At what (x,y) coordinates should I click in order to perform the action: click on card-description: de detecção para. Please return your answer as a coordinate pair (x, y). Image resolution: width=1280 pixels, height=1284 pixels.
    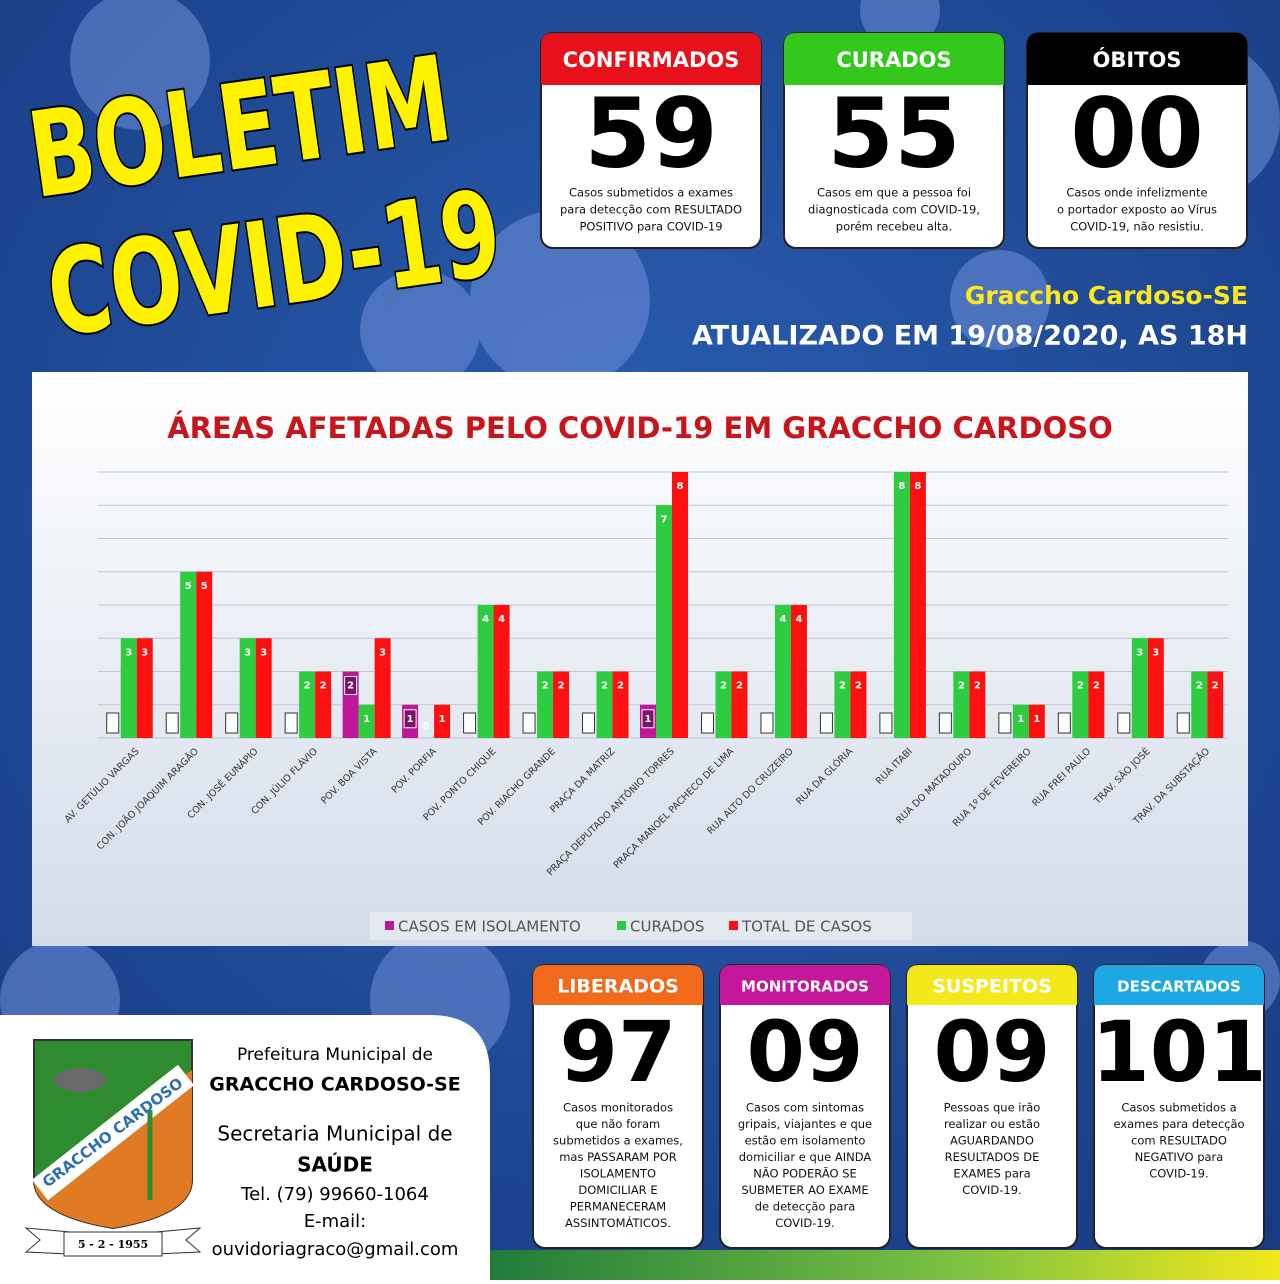
    Looking at the image, I should click on (805, 1207).